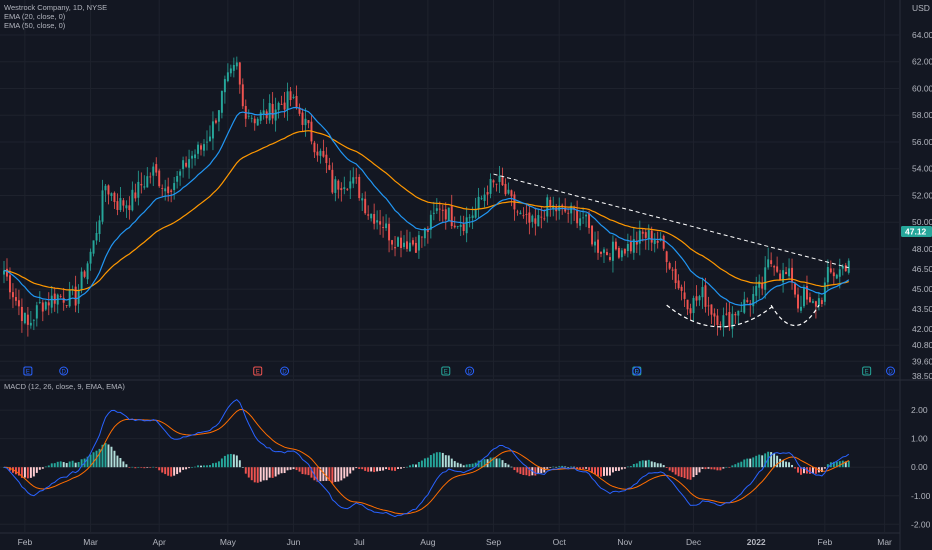  Describe the element at coordinates (671, 221) in the screenshot. I see `descending-trendline` at that location.